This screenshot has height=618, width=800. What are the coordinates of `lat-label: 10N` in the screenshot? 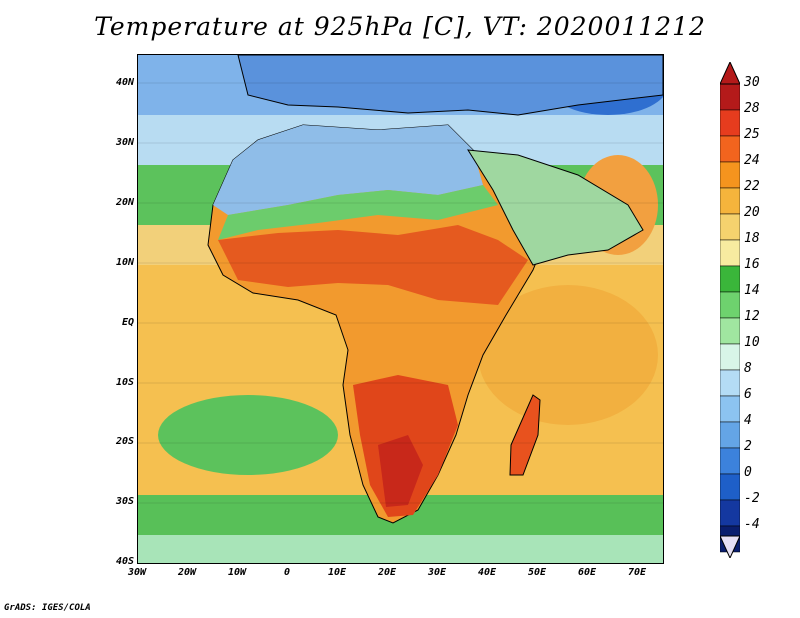 It's located at (124, 262).